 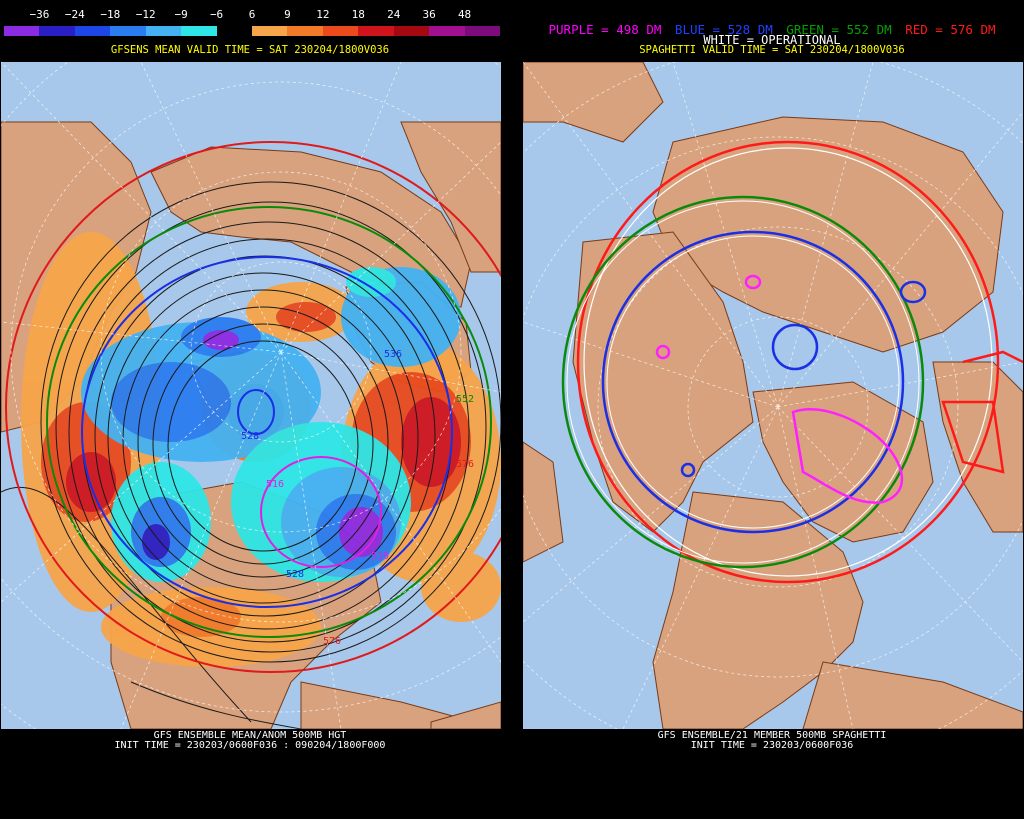 What do you see at coordinates (74, 14) in the screenshot?
I see `colorbar-label: −24` at bounding box center [74, 14].